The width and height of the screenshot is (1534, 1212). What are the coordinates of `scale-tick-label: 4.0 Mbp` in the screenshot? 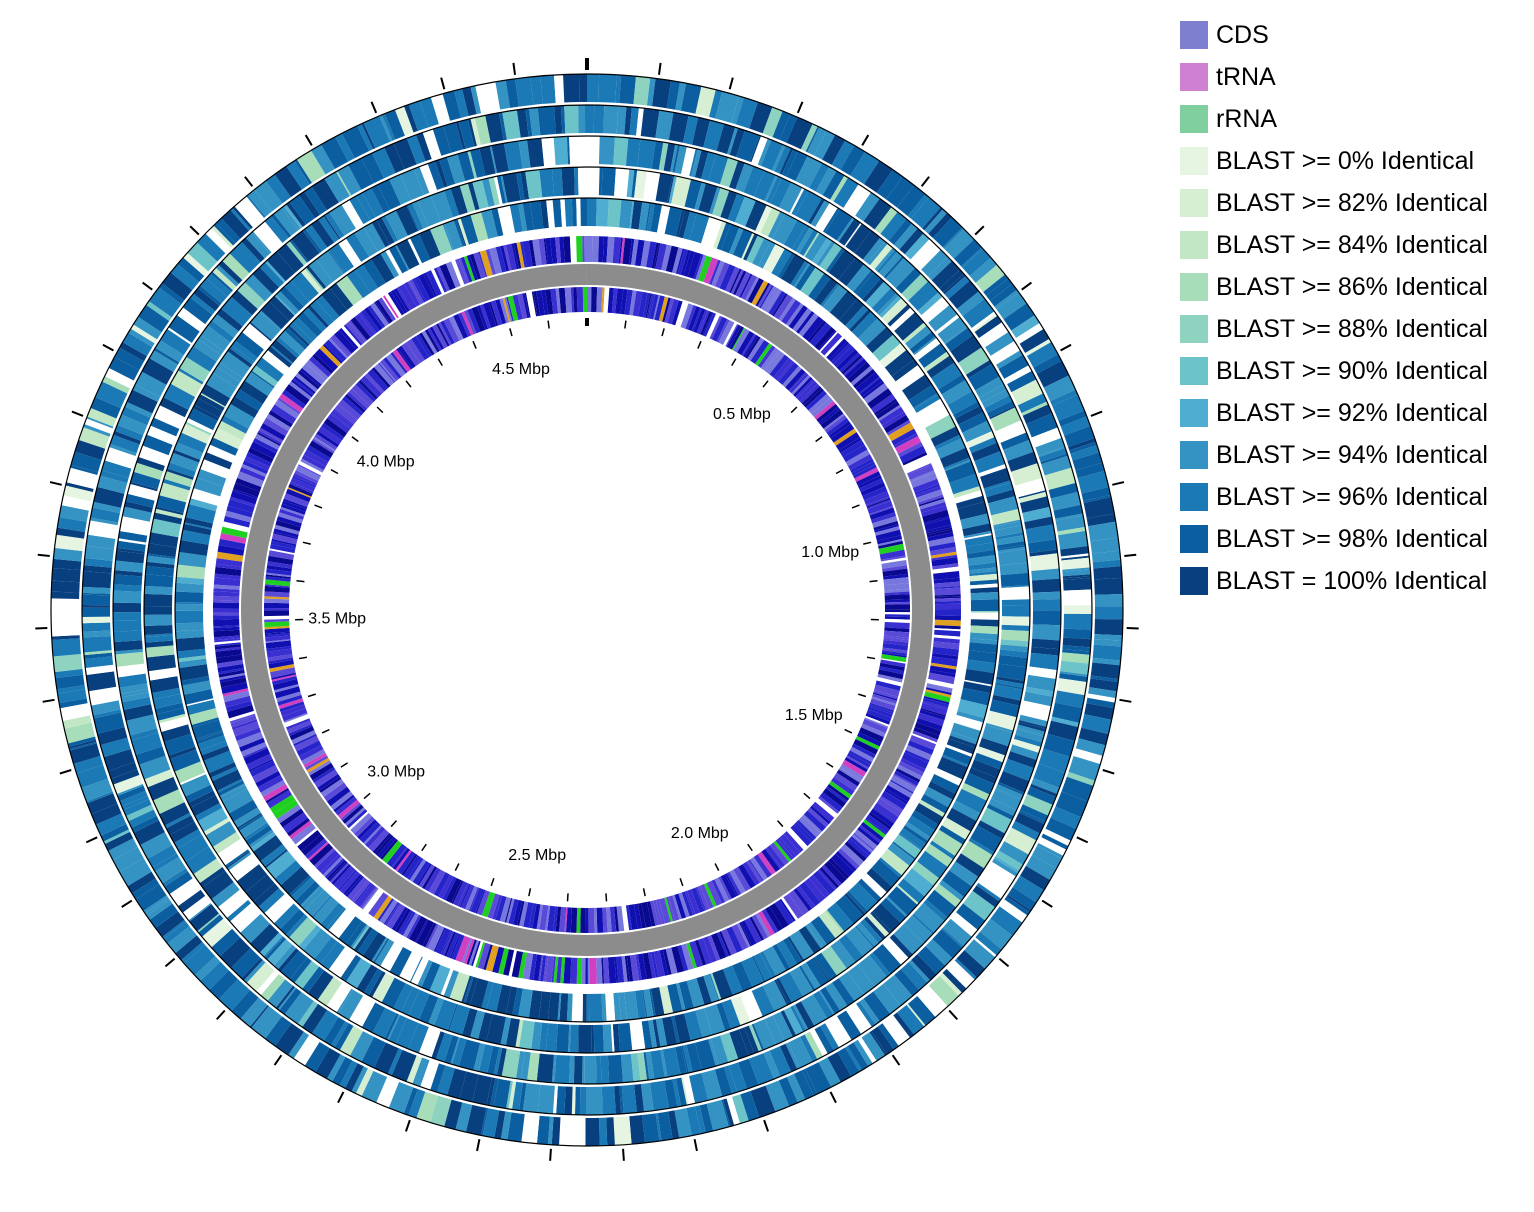 It's located at (386, 462).